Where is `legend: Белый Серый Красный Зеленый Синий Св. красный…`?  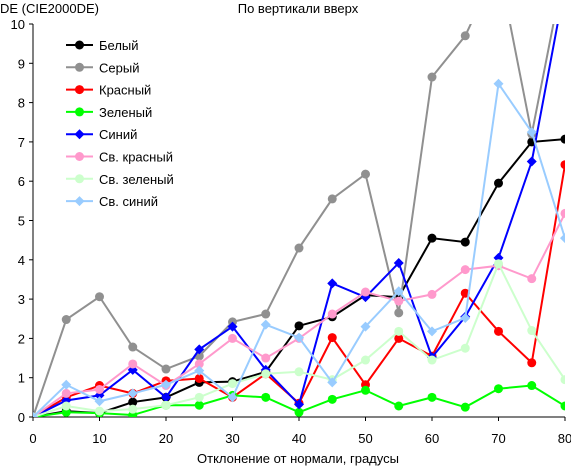 legend: Белый Серый Красный Зеленый Синий Св. красный… is located at coordinates (120, 123).